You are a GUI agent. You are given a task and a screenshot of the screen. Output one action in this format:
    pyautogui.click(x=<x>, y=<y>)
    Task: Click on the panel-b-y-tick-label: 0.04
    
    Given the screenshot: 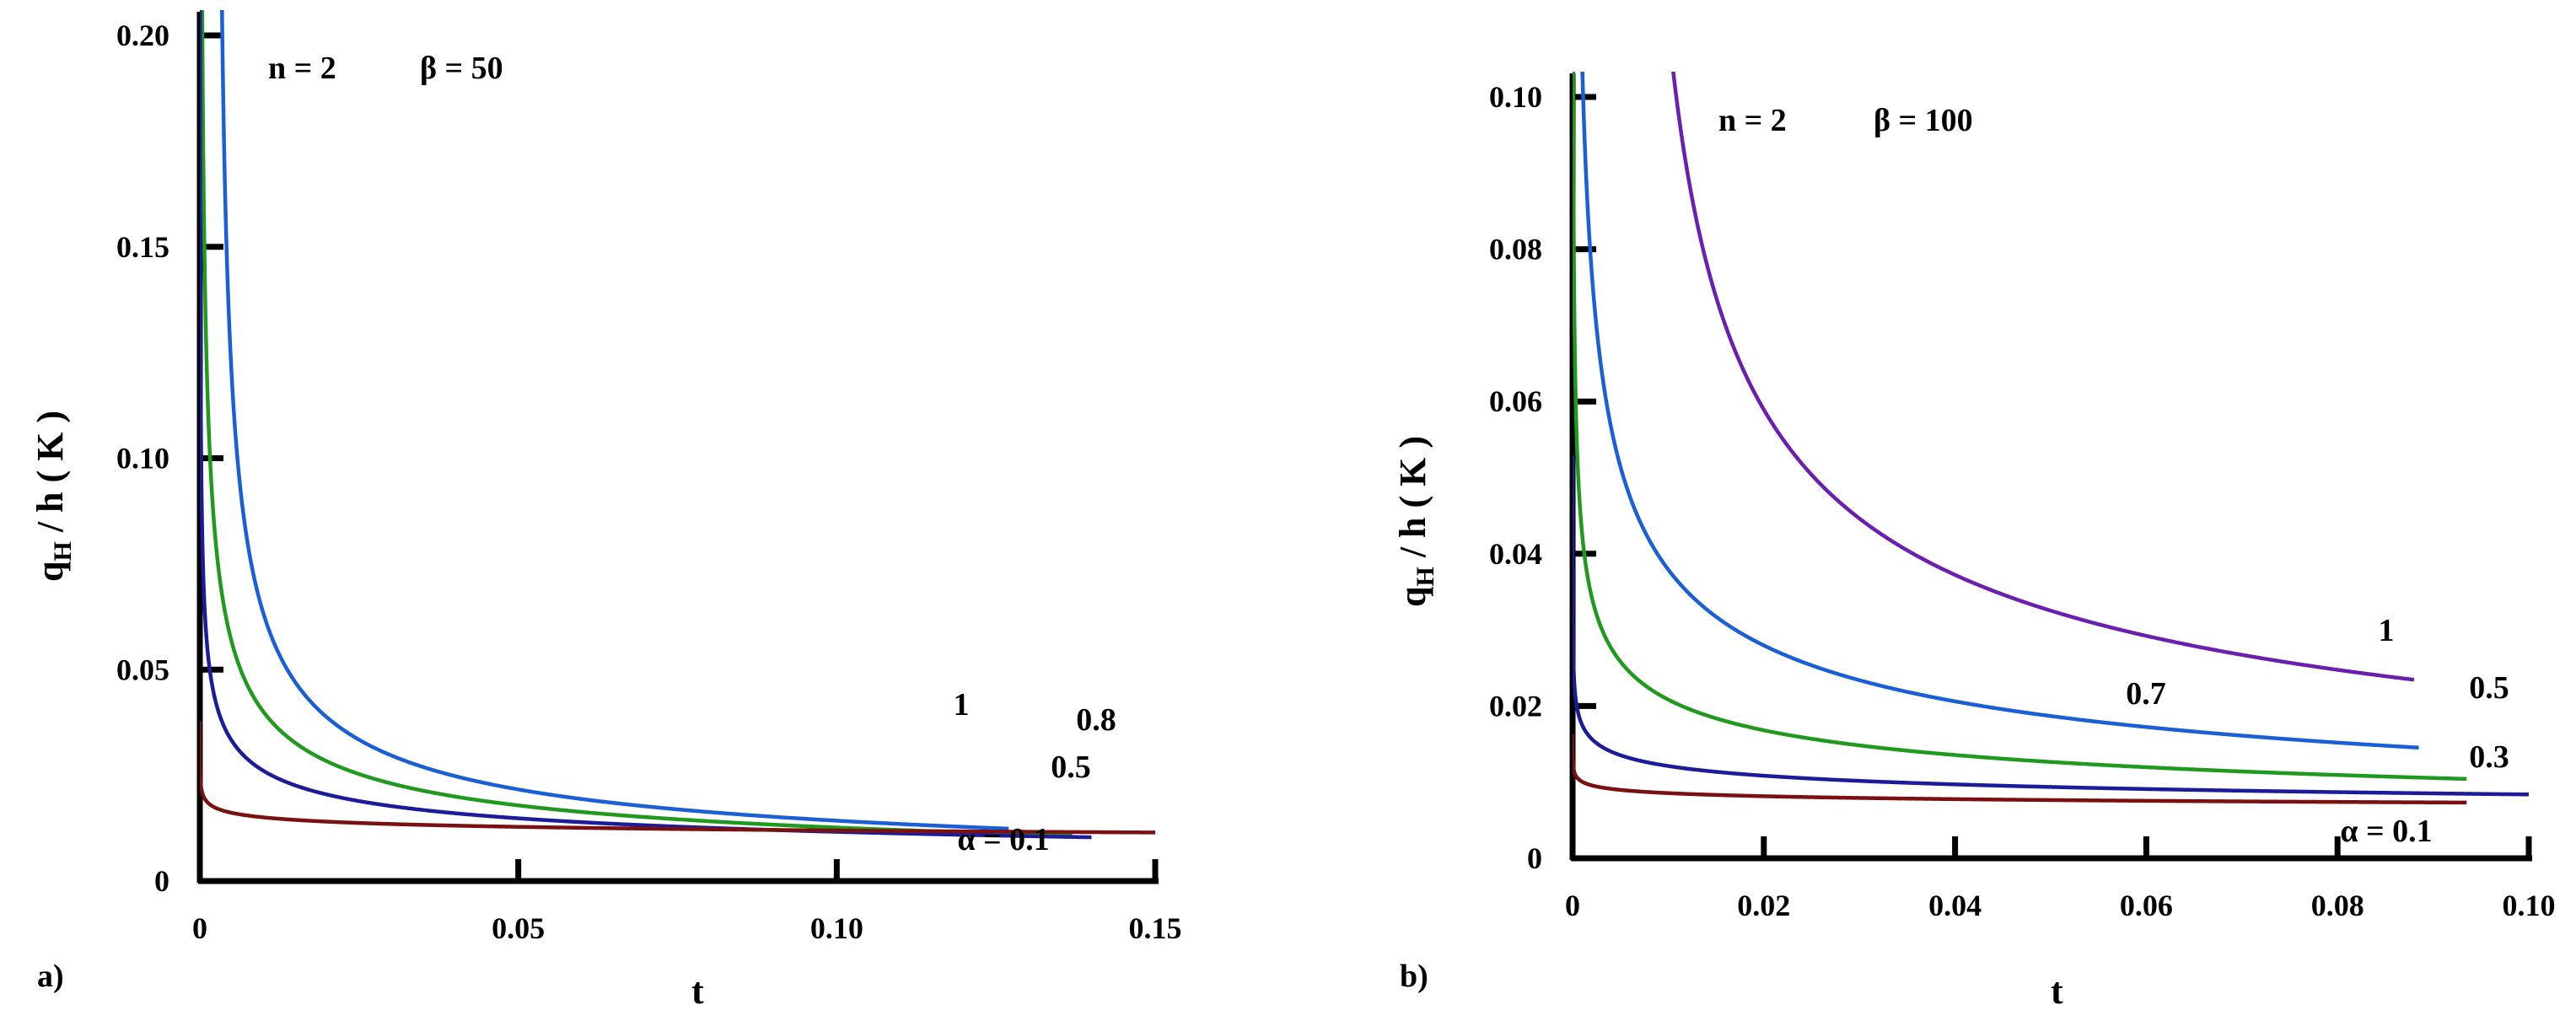 What is the action you would take?
    pyautogui.click(x=1515, y=554)
    